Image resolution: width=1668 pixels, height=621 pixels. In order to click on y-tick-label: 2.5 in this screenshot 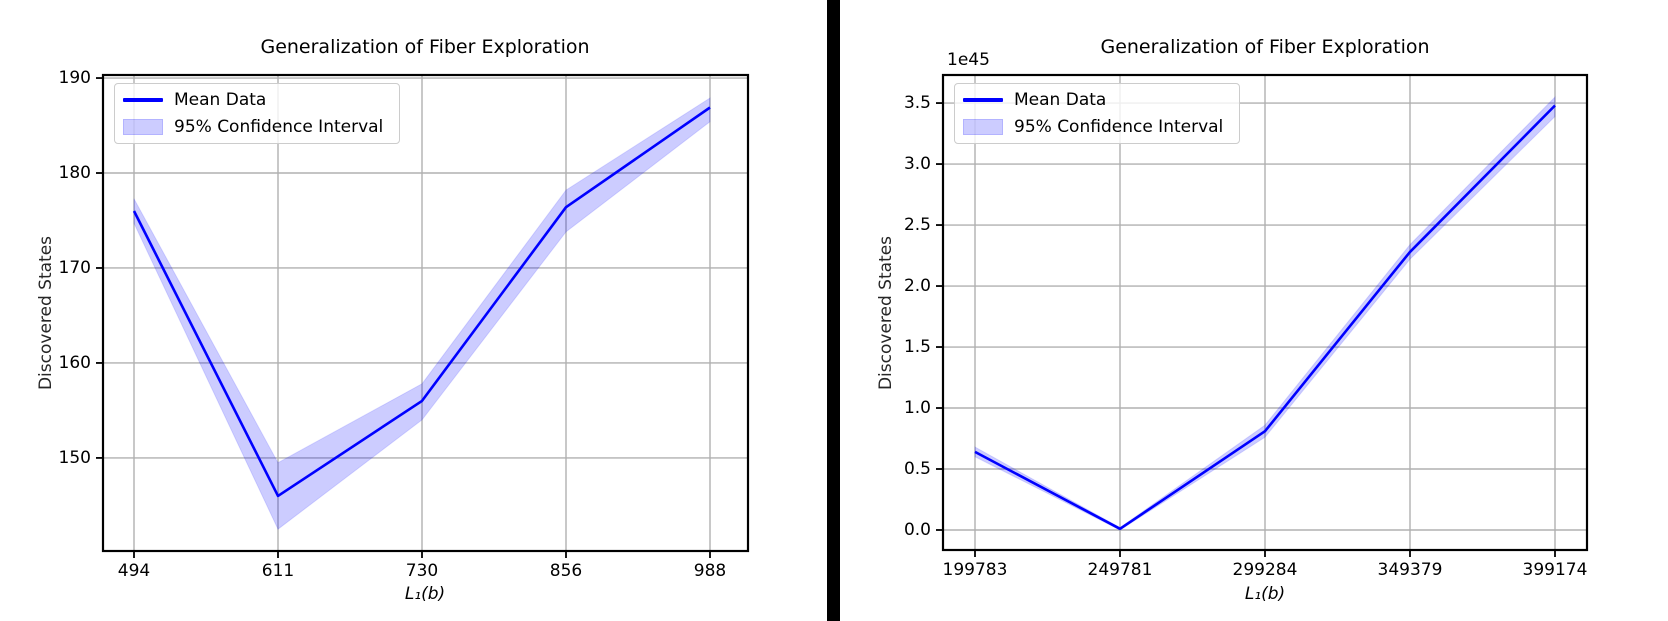, I will do `click(917, 225)`.